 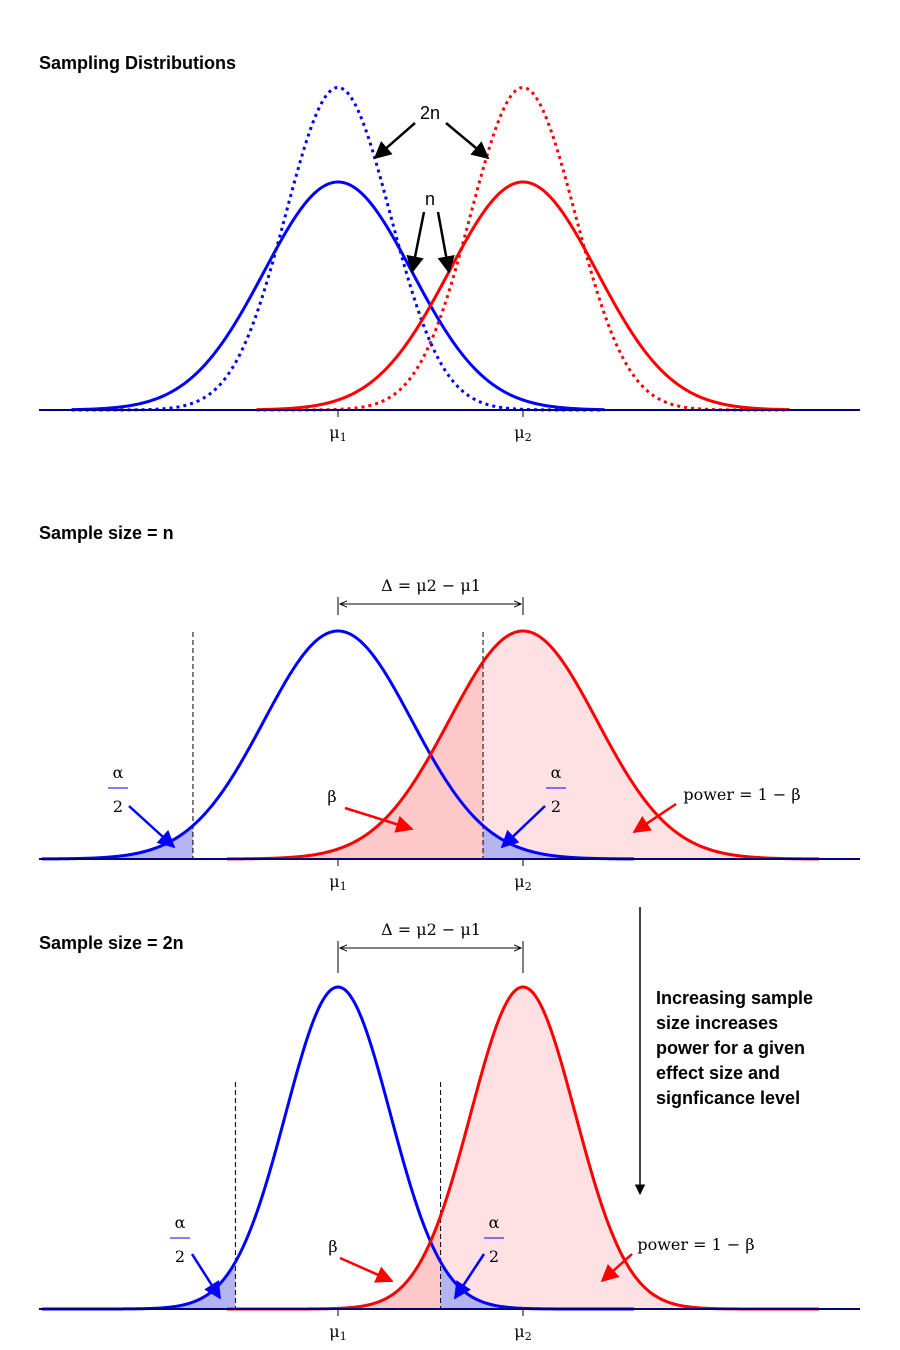 What do you see at coordinates (654, 818) in the screenshot?
I see `panel2-power-arrow` at bounding box center [654, 818].